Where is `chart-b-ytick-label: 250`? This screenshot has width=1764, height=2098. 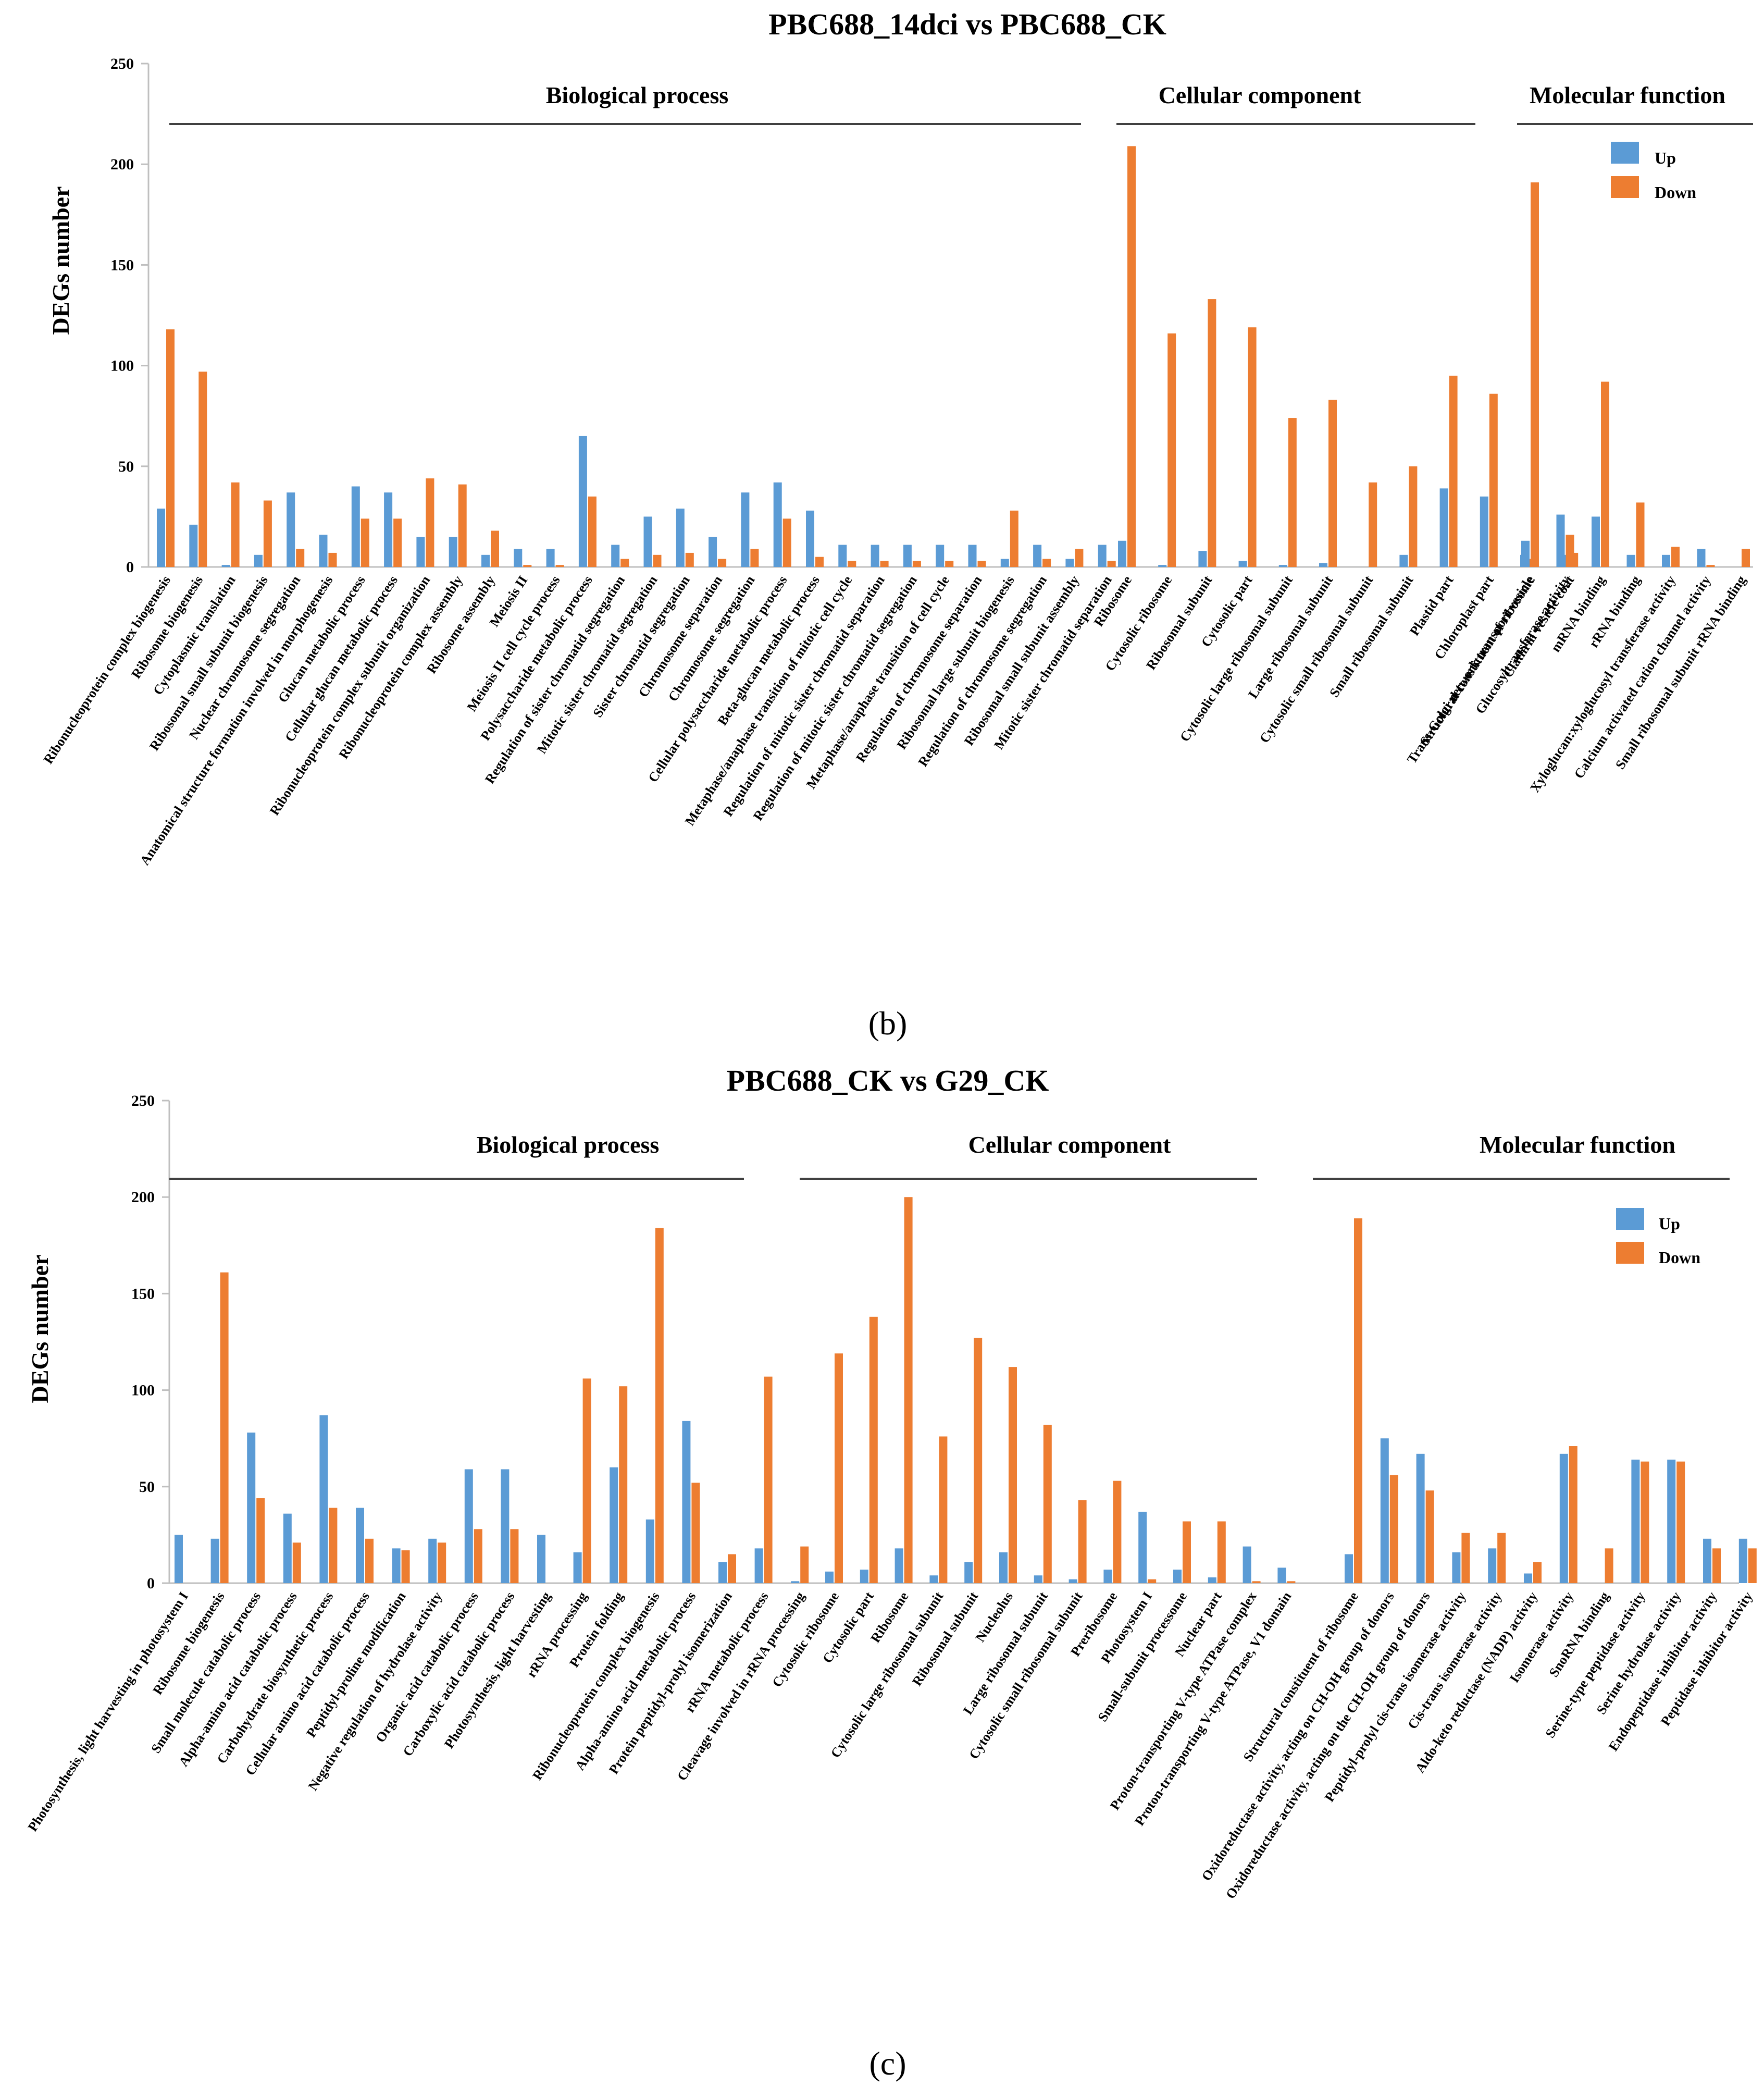
chart-b-ytick-label: 250 is located at coordinates (122, 63).